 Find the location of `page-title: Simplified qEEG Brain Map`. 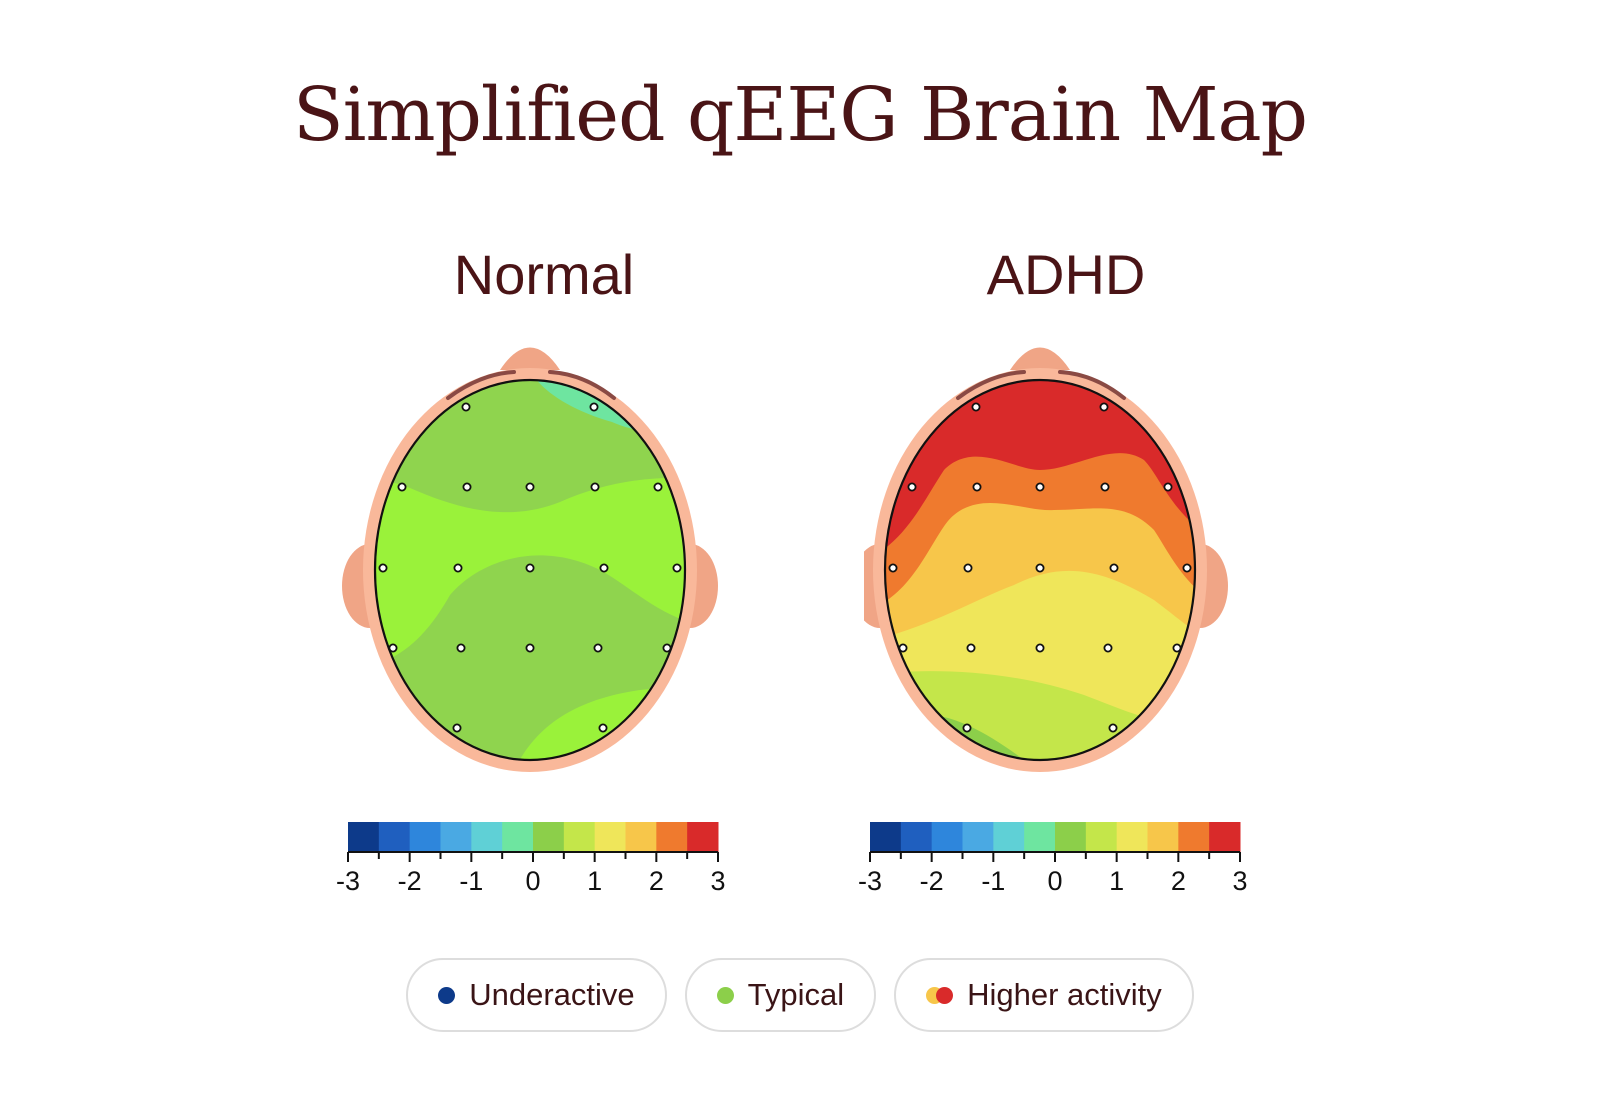

page-title: Simplified qEEG Brain Map is located at coordinates (800, 115).